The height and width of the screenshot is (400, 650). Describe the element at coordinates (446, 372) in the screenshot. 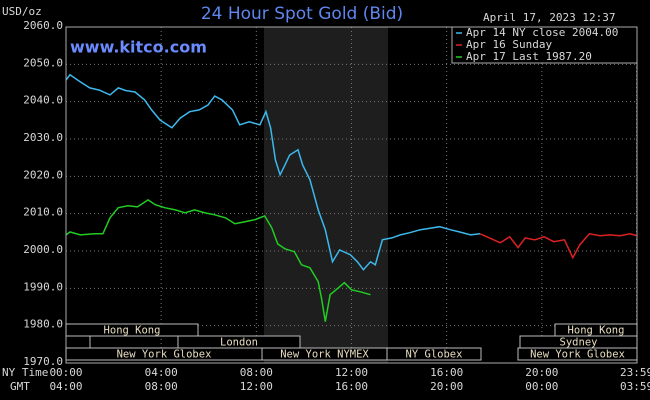

I see `x-tick-label: 16:00` at that location.